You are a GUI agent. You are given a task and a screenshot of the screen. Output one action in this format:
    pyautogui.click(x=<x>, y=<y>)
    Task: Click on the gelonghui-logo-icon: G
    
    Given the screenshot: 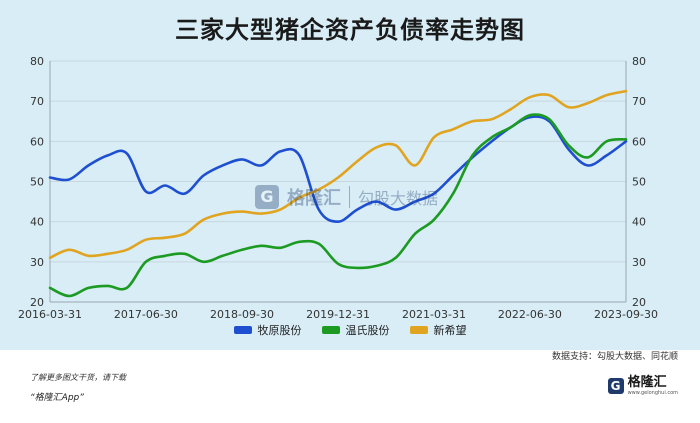 What is the action you would take?
    pyautogui.click(x=615, y=386)
    